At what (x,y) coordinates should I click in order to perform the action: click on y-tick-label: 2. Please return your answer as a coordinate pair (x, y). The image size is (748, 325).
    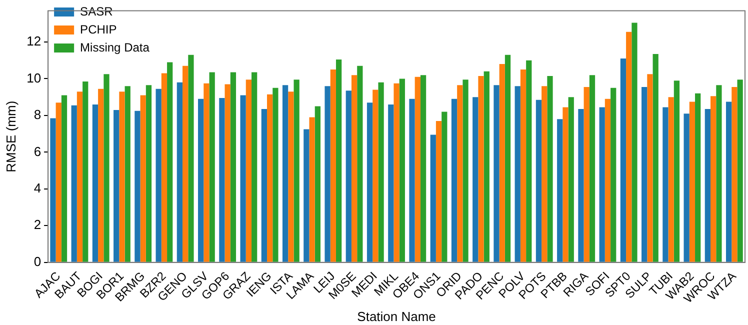
    Looking at the image, I should click on (38, 224).